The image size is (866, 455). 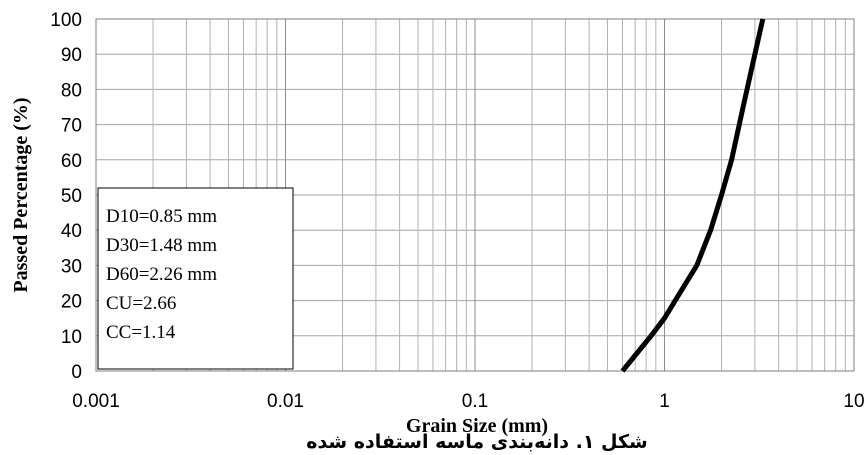 I want to click on y-tick-label: 30, so click(x=71, y=266).